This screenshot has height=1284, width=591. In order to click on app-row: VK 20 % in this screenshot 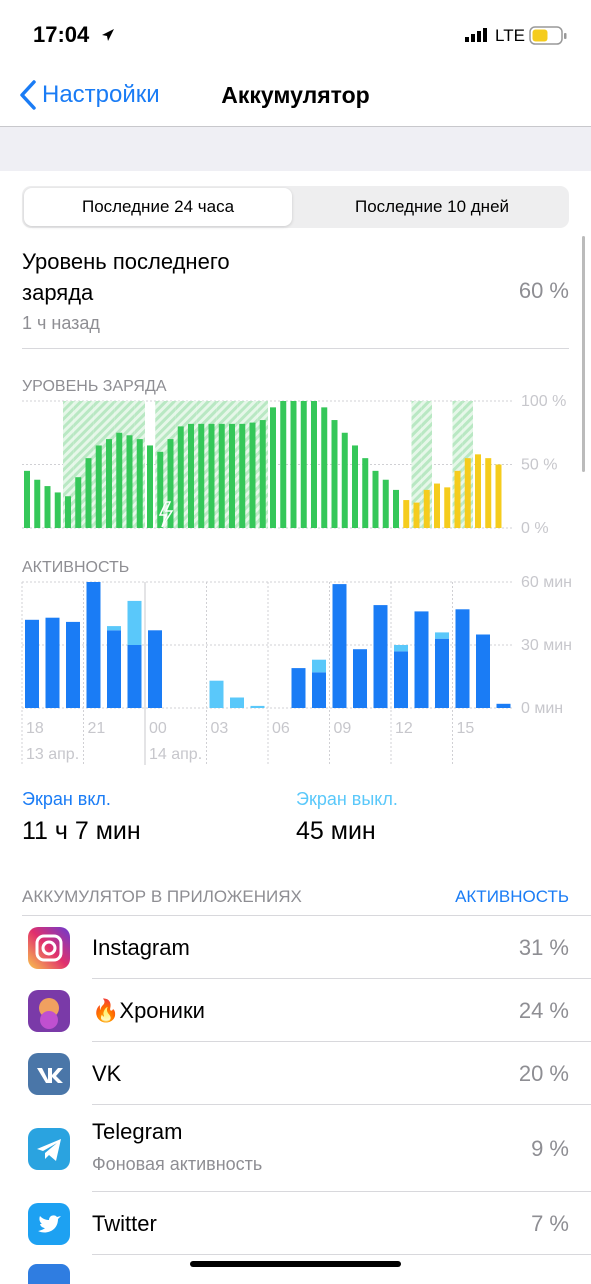, I will do `click(295, 1073)`.